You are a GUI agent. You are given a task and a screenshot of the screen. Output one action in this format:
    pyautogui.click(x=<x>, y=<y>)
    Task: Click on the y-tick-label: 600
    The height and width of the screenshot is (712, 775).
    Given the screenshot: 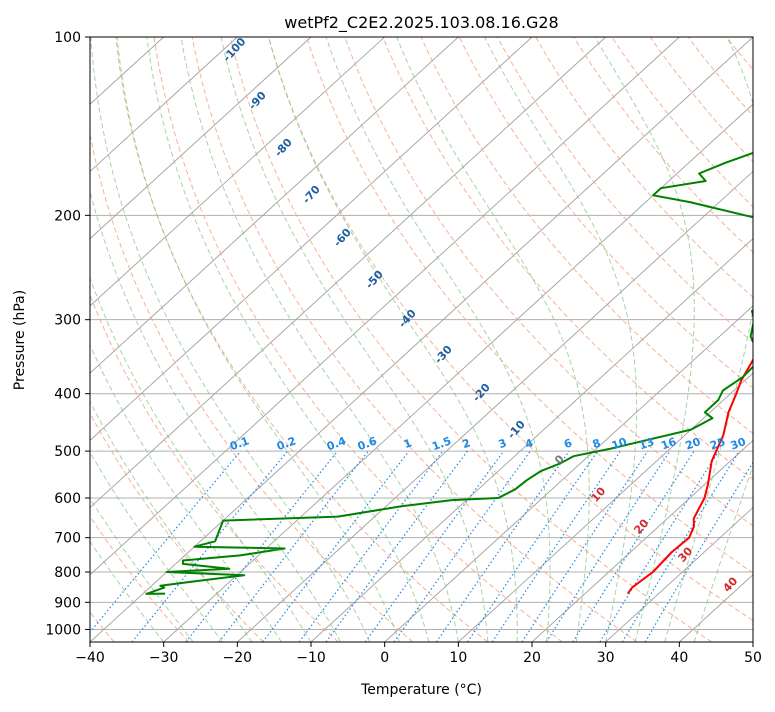 What is the action you would take?
    pyautogui.click(x=67, y=499)
    